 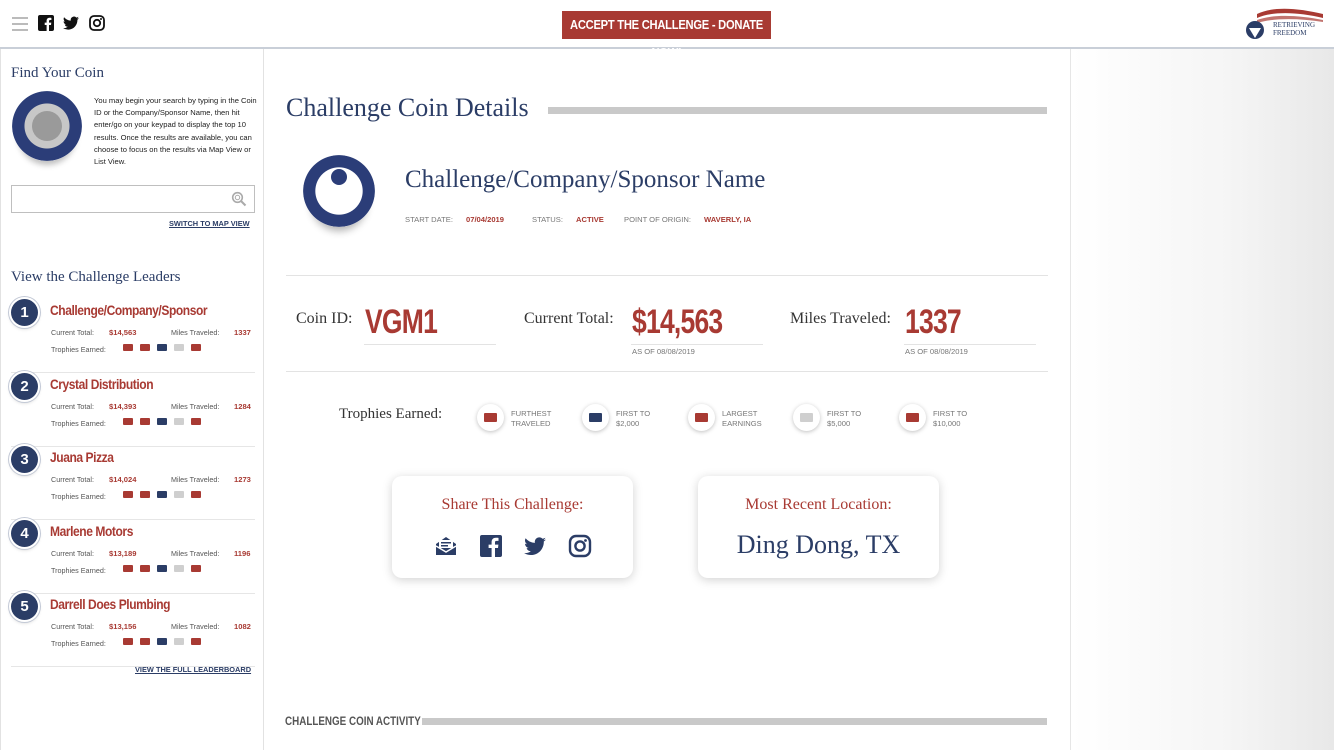 What do you see at coordinates (970, 344) in the screenshot?
I see `miles-underline` at bounding box center [970, 344].